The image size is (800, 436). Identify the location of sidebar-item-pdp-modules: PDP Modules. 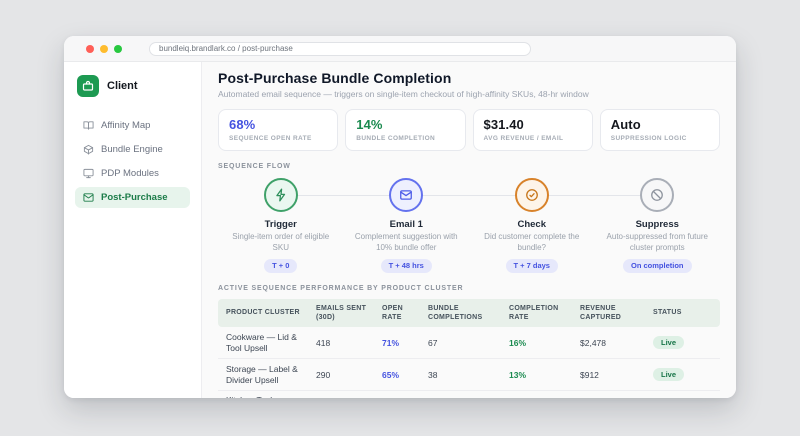
(132, 173).